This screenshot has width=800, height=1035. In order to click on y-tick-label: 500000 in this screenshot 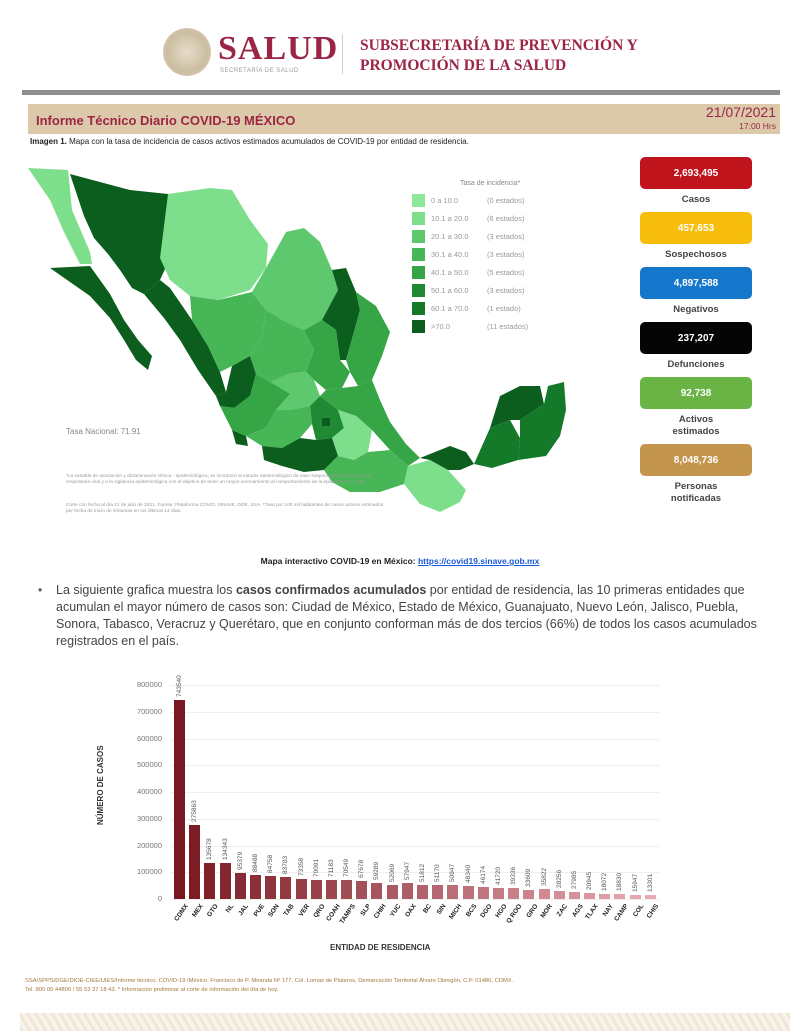, I will do `click(149, 765)`.